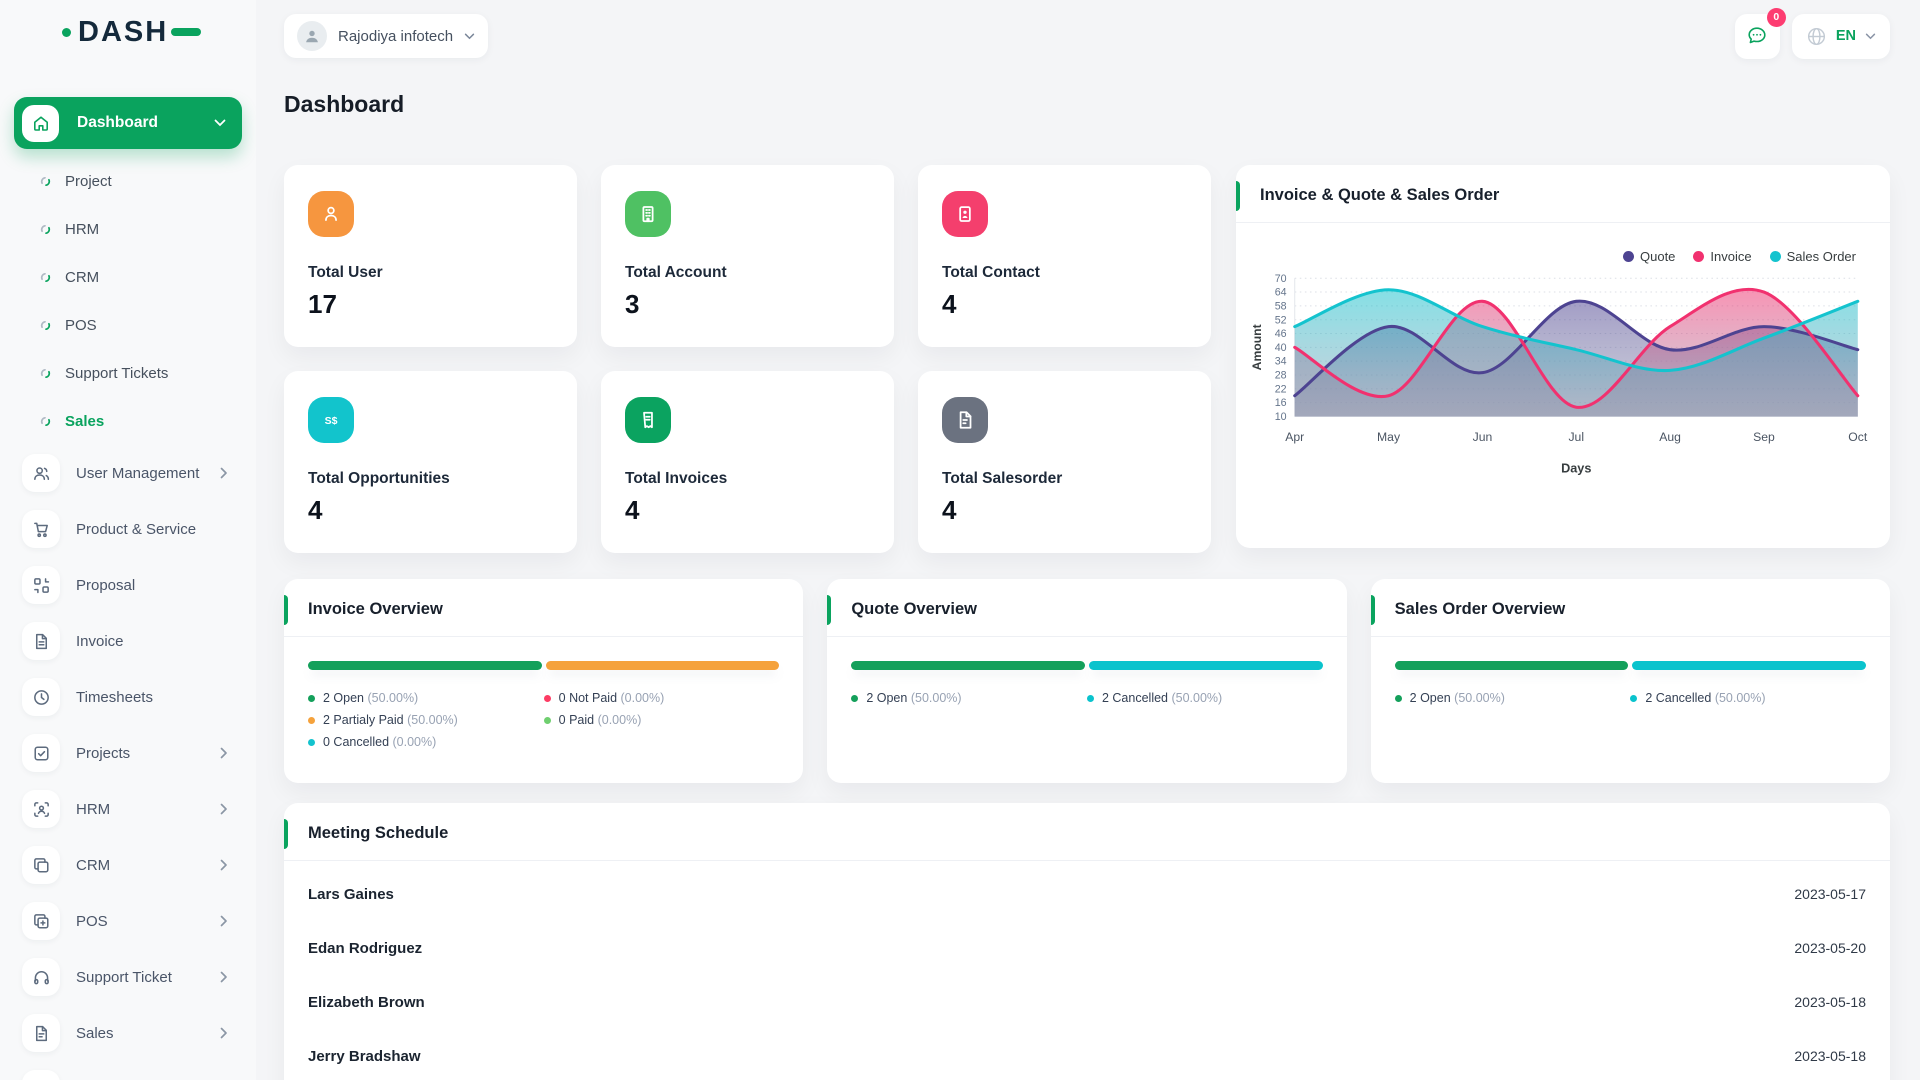  What do you see at coordinates (128, 697) in the screenshot?
I see `sidebar-item: Timesheets` at bounding box center [128, 697].